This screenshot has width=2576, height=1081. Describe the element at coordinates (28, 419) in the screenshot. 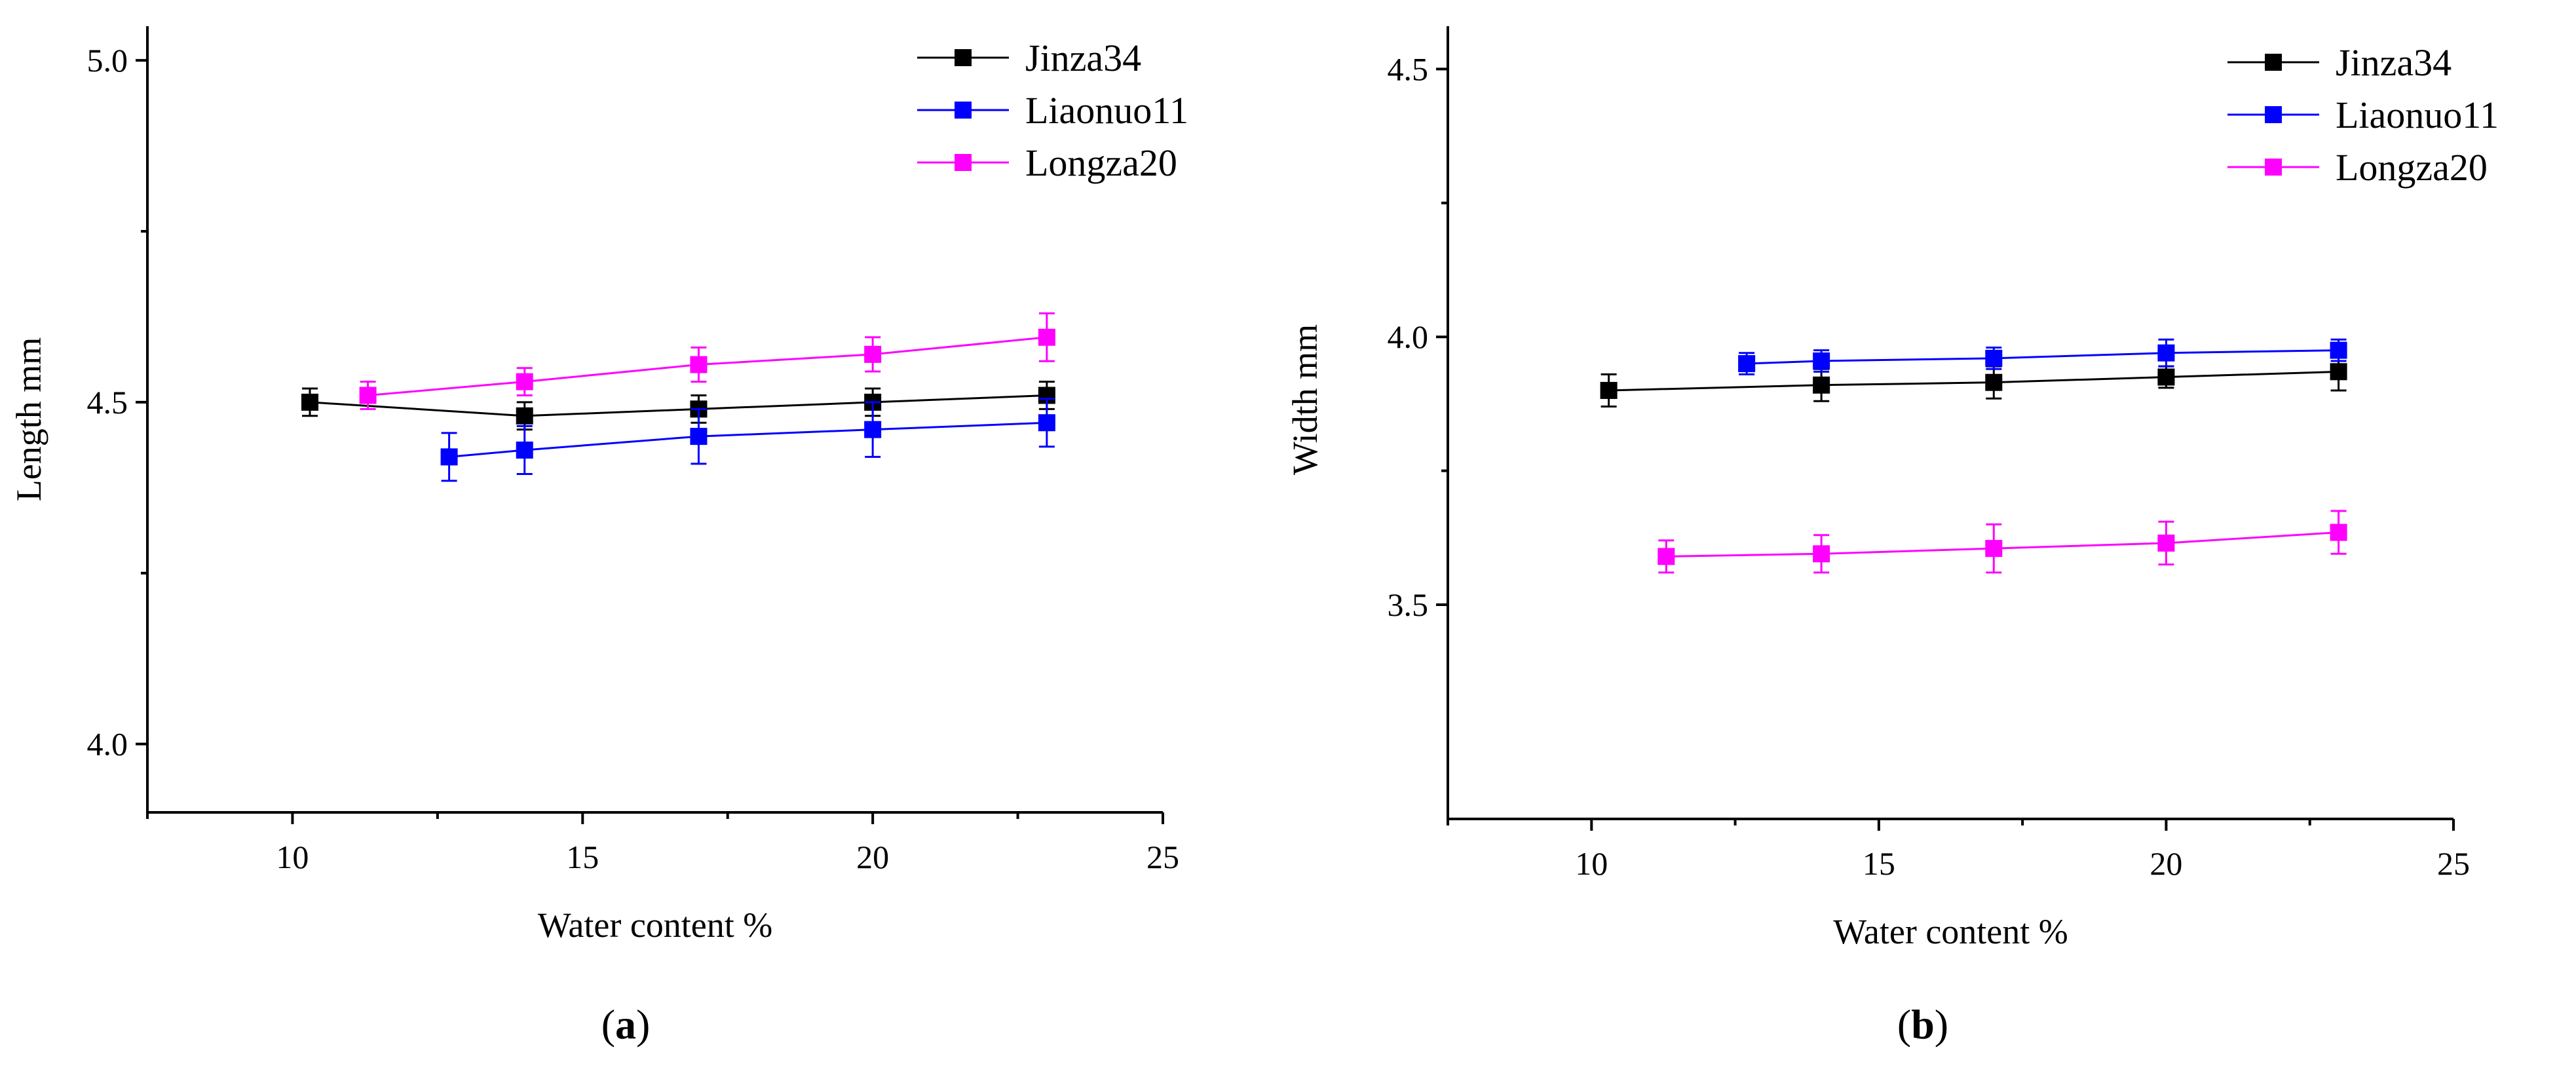

I see `y-axis-label: Length mm` at that location.